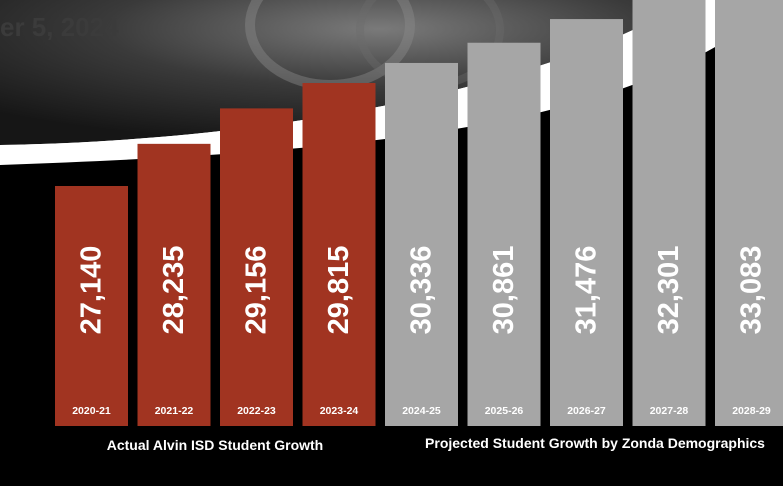 Image resolution: width=783 pixels, height=486 pixels. Describe the element at coordinates (59, 27) in the screenshot. I see `date-title: er 5, 2024` at that location.